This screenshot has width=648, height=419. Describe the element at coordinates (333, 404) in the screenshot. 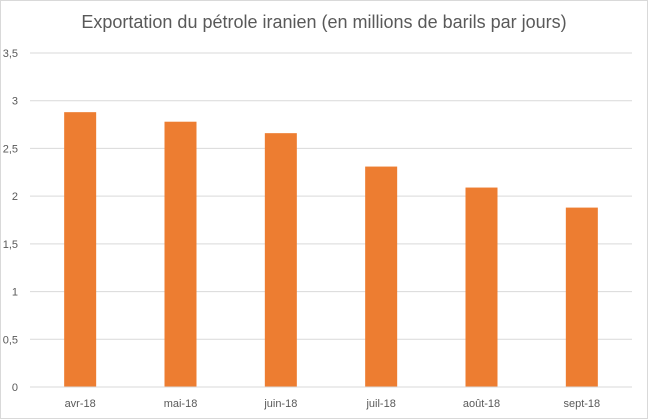

I see `x-axis-tick-labels: avr-18 mai-18 juin-18 juil-18 août-18 sept-18` at that location.